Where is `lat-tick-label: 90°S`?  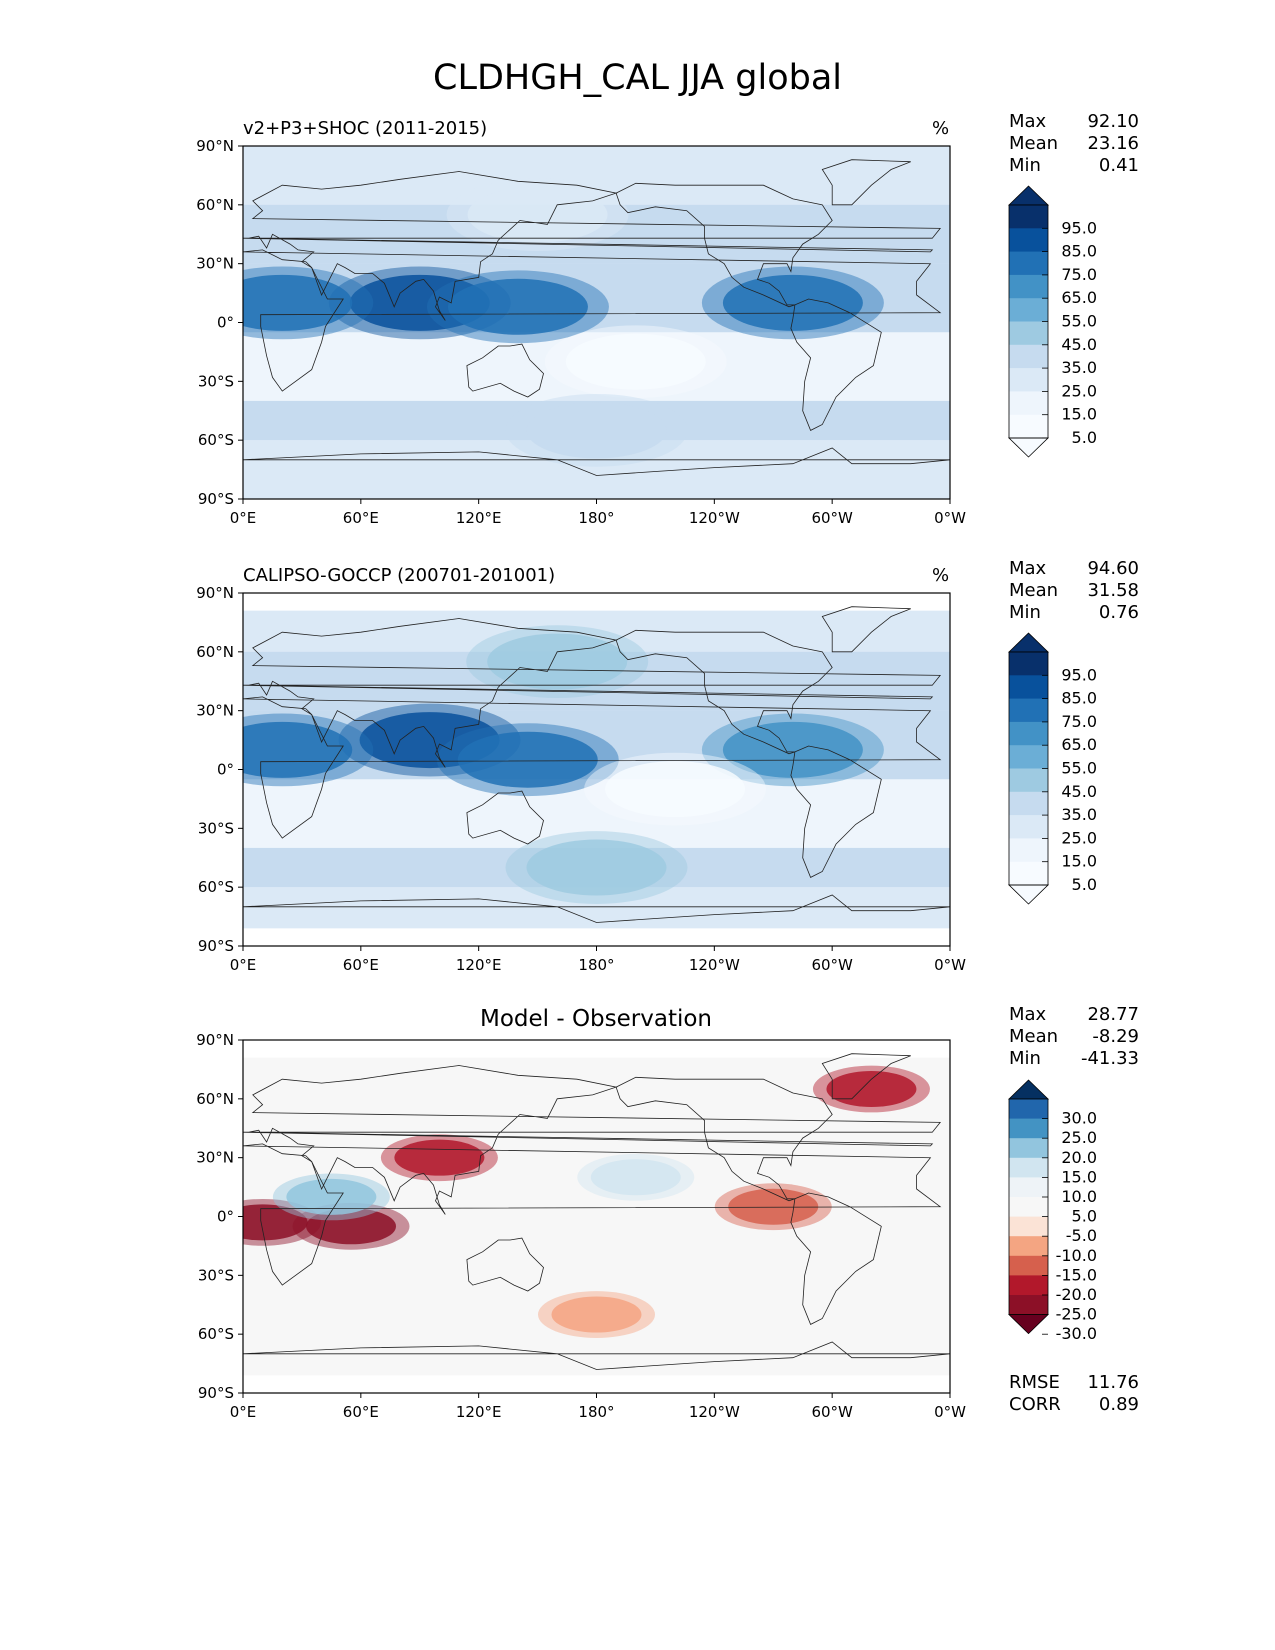
lat-tick-label: 90°S is located at coordinates (216, 499).